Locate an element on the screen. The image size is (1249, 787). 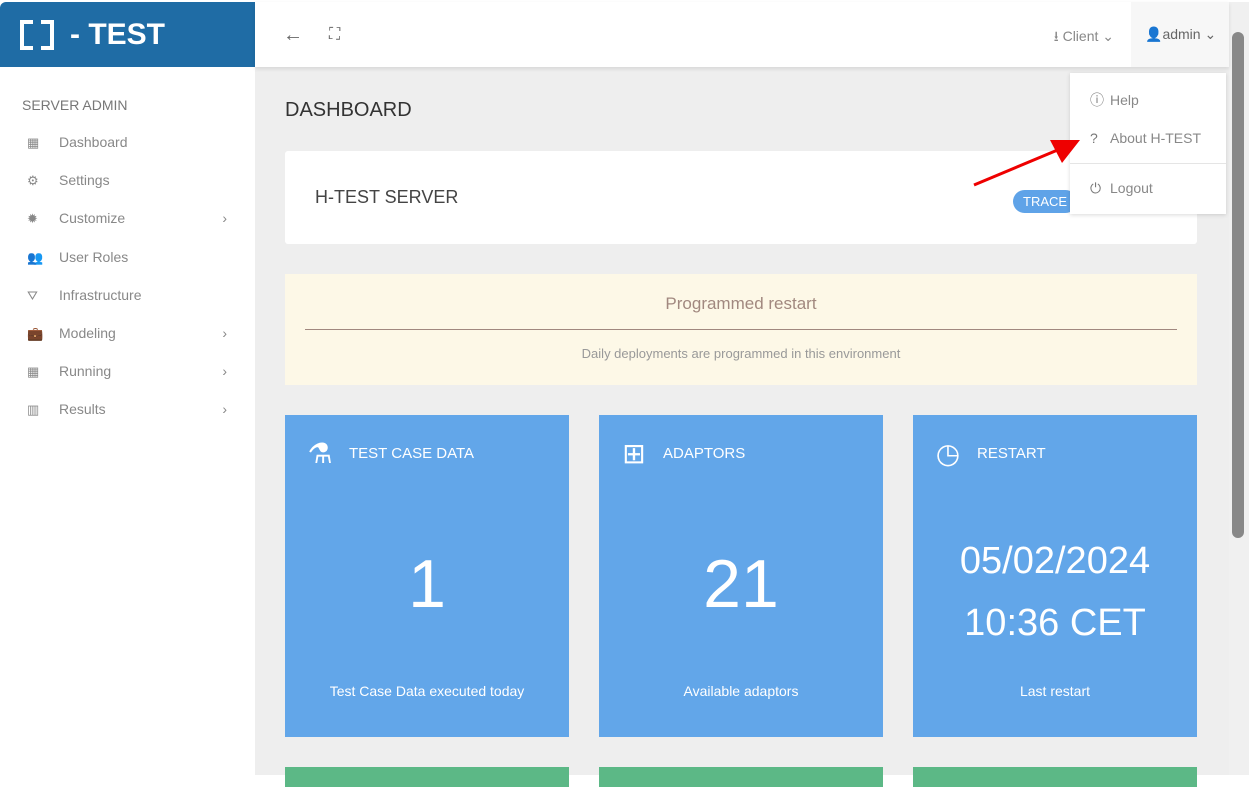
fullscreen-icon: ⛶ is located at coordinates (335, 34).